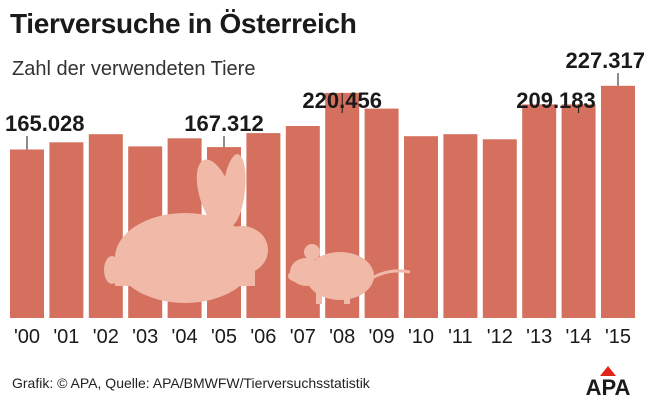 The image size is (650, 400). What do you see at coordinates (145, 337) in the screenshot?
I see `x-tick-label: '03` at bounding box center [145, 337].